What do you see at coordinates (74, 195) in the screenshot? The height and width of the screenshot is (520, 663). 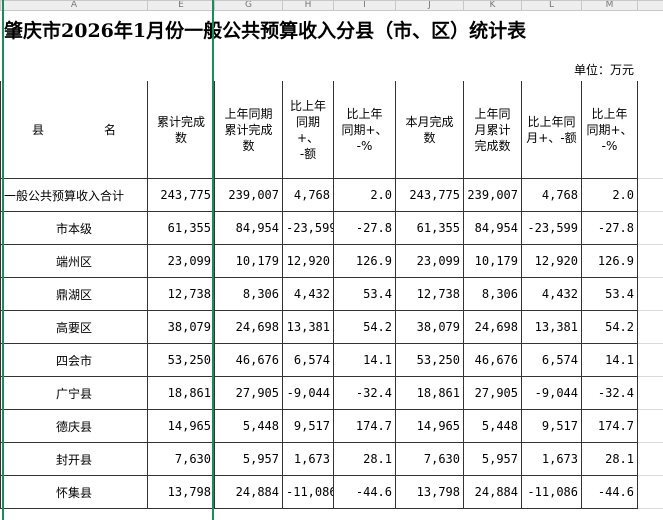 I see `county-name: 一般公共预算收入合计` at bounding box center [74, 195].